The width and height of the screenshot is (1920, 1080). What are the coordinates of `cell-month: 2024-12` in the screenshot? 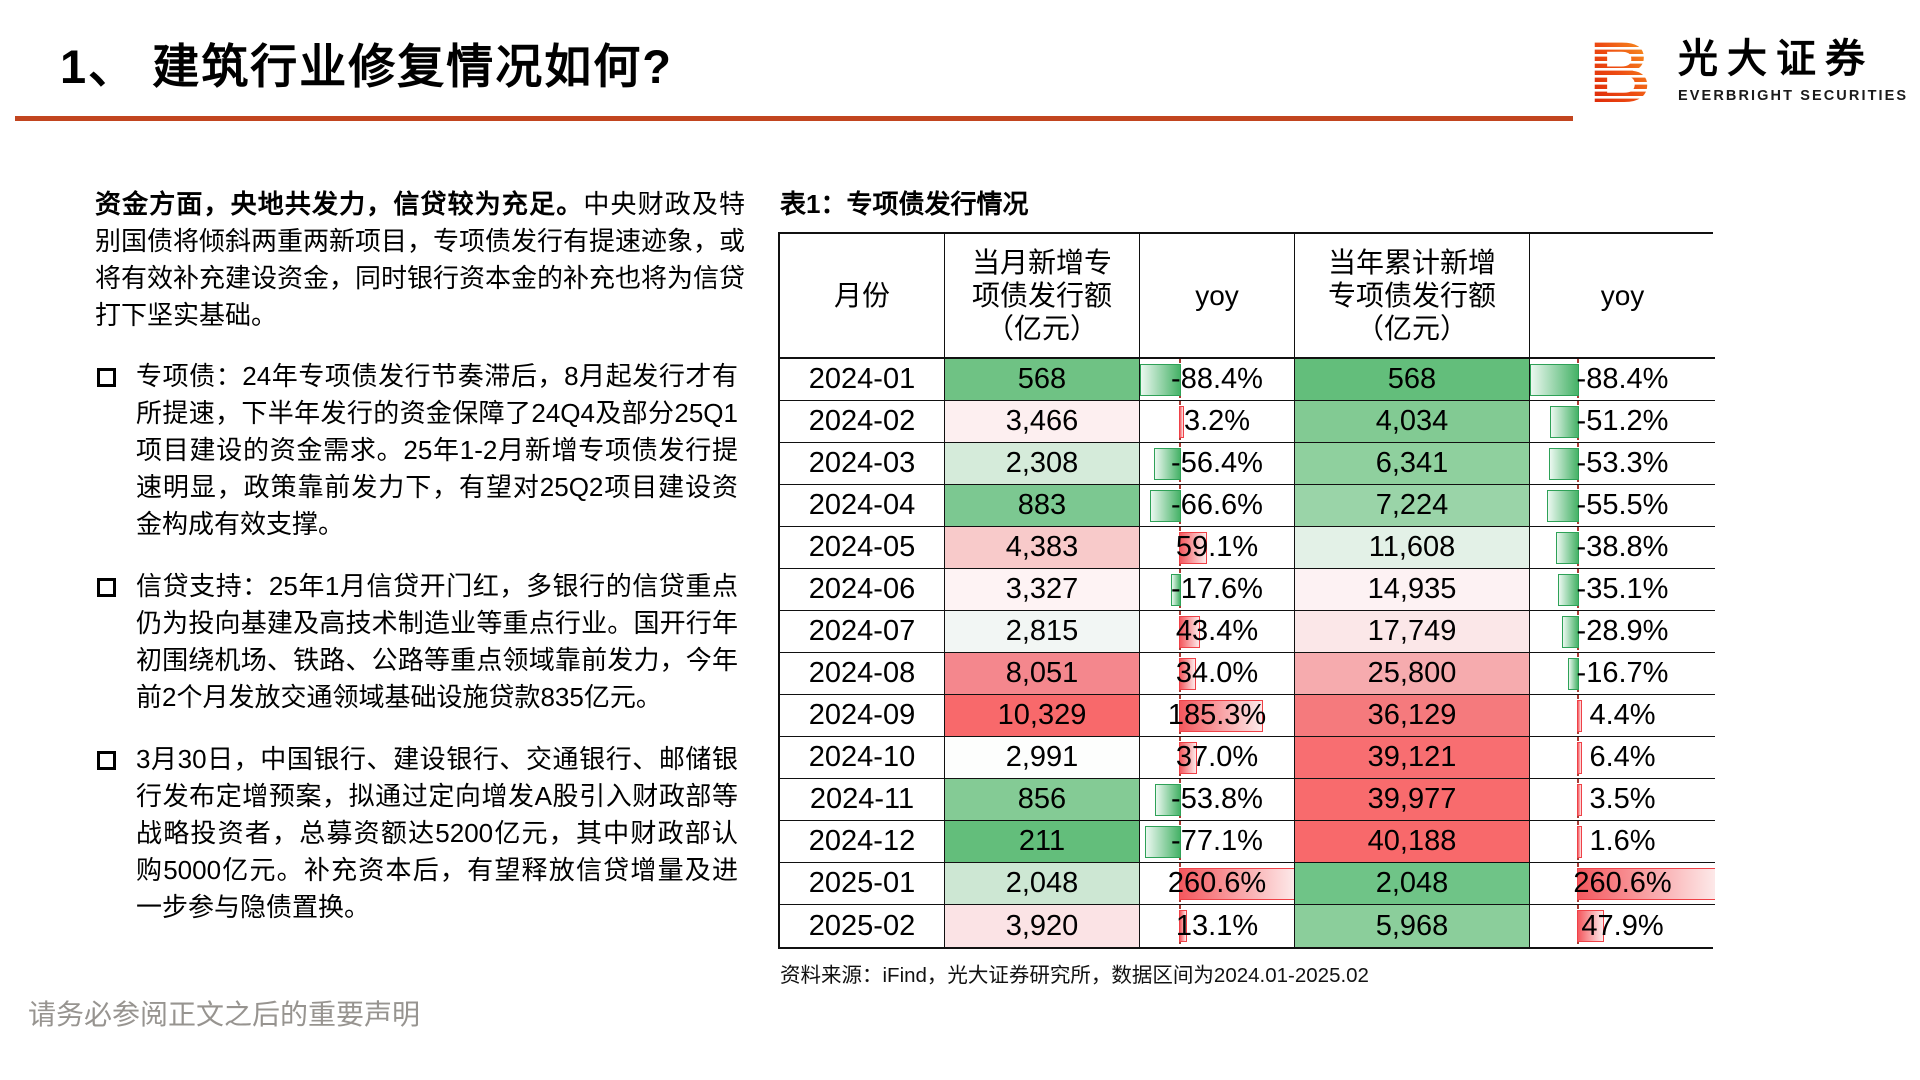 It's located at (862, 842).